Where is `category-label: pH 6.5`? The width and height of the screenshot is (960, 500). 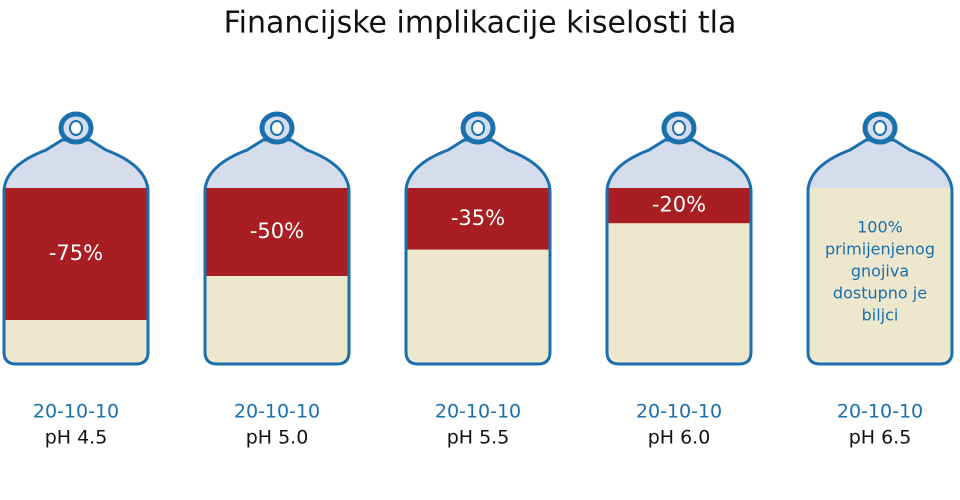 category-label: pH 6.5 is located at coordinates (880, 438).